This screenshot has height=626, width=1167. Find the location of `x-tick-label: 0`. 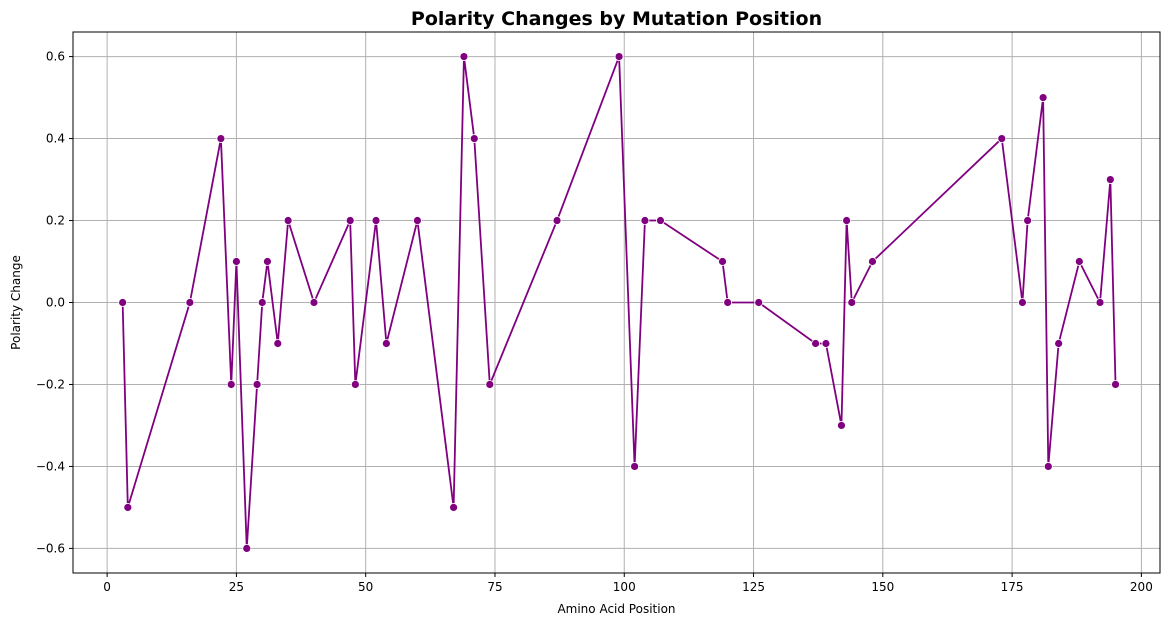

x-tick-label: 0 is located at coordinates (107, 587).